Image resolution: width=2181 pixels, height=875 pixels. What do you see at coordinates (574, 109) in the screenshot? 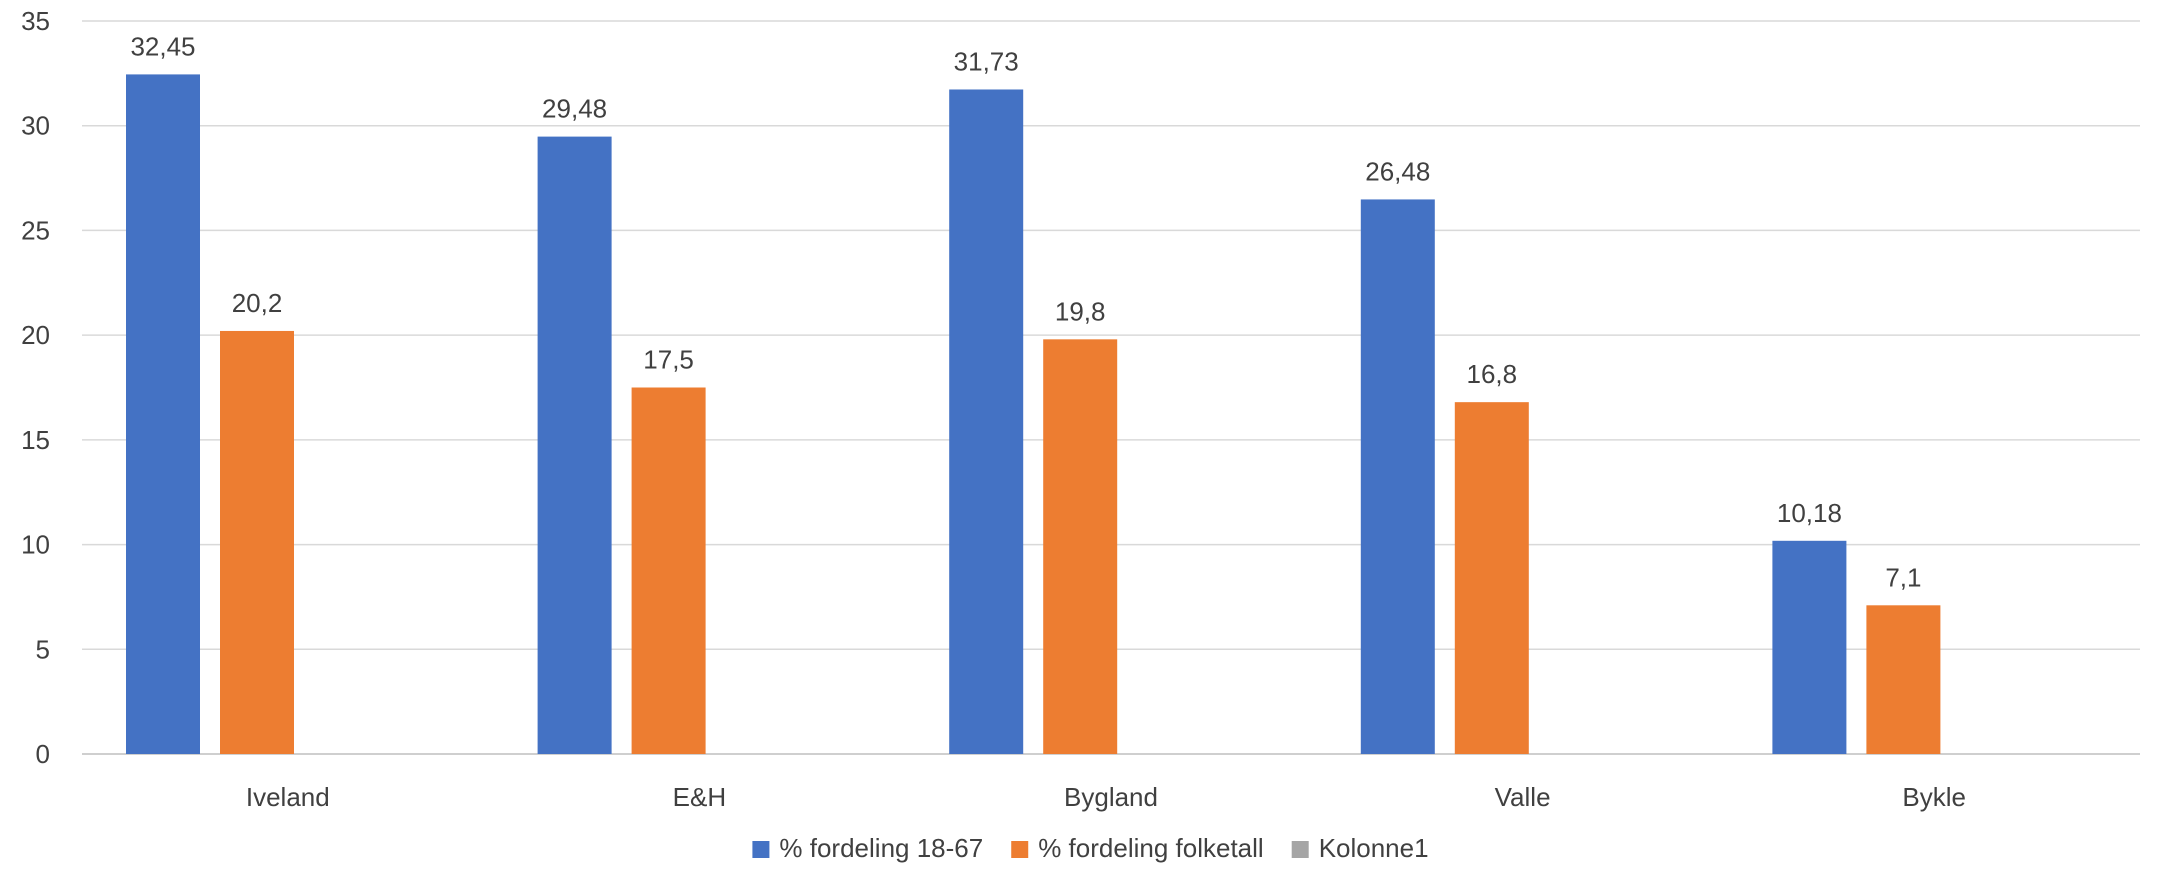
I see `data-label: 29,48` at bounding box center [574, 109].